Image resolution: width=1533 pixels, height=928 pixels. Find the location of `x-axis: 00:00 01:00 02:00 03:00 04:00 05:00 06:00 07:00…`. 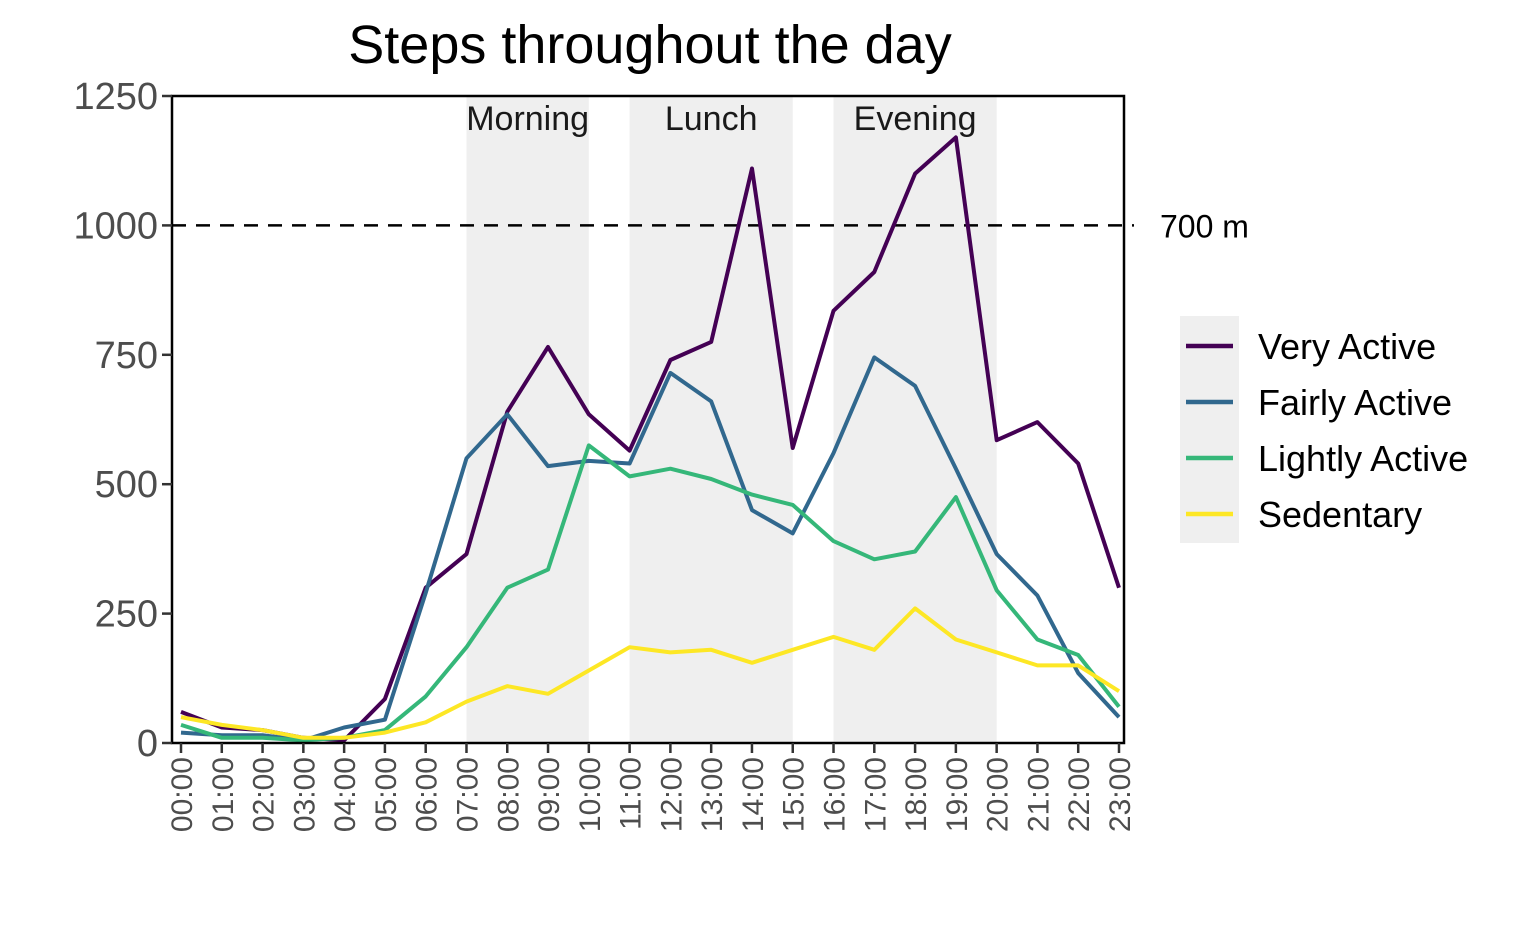

x-axis: 00:00 01:00 02:00 03:00 04:00 05:00 06:00 07:00… is located at coordinates (651, 787).